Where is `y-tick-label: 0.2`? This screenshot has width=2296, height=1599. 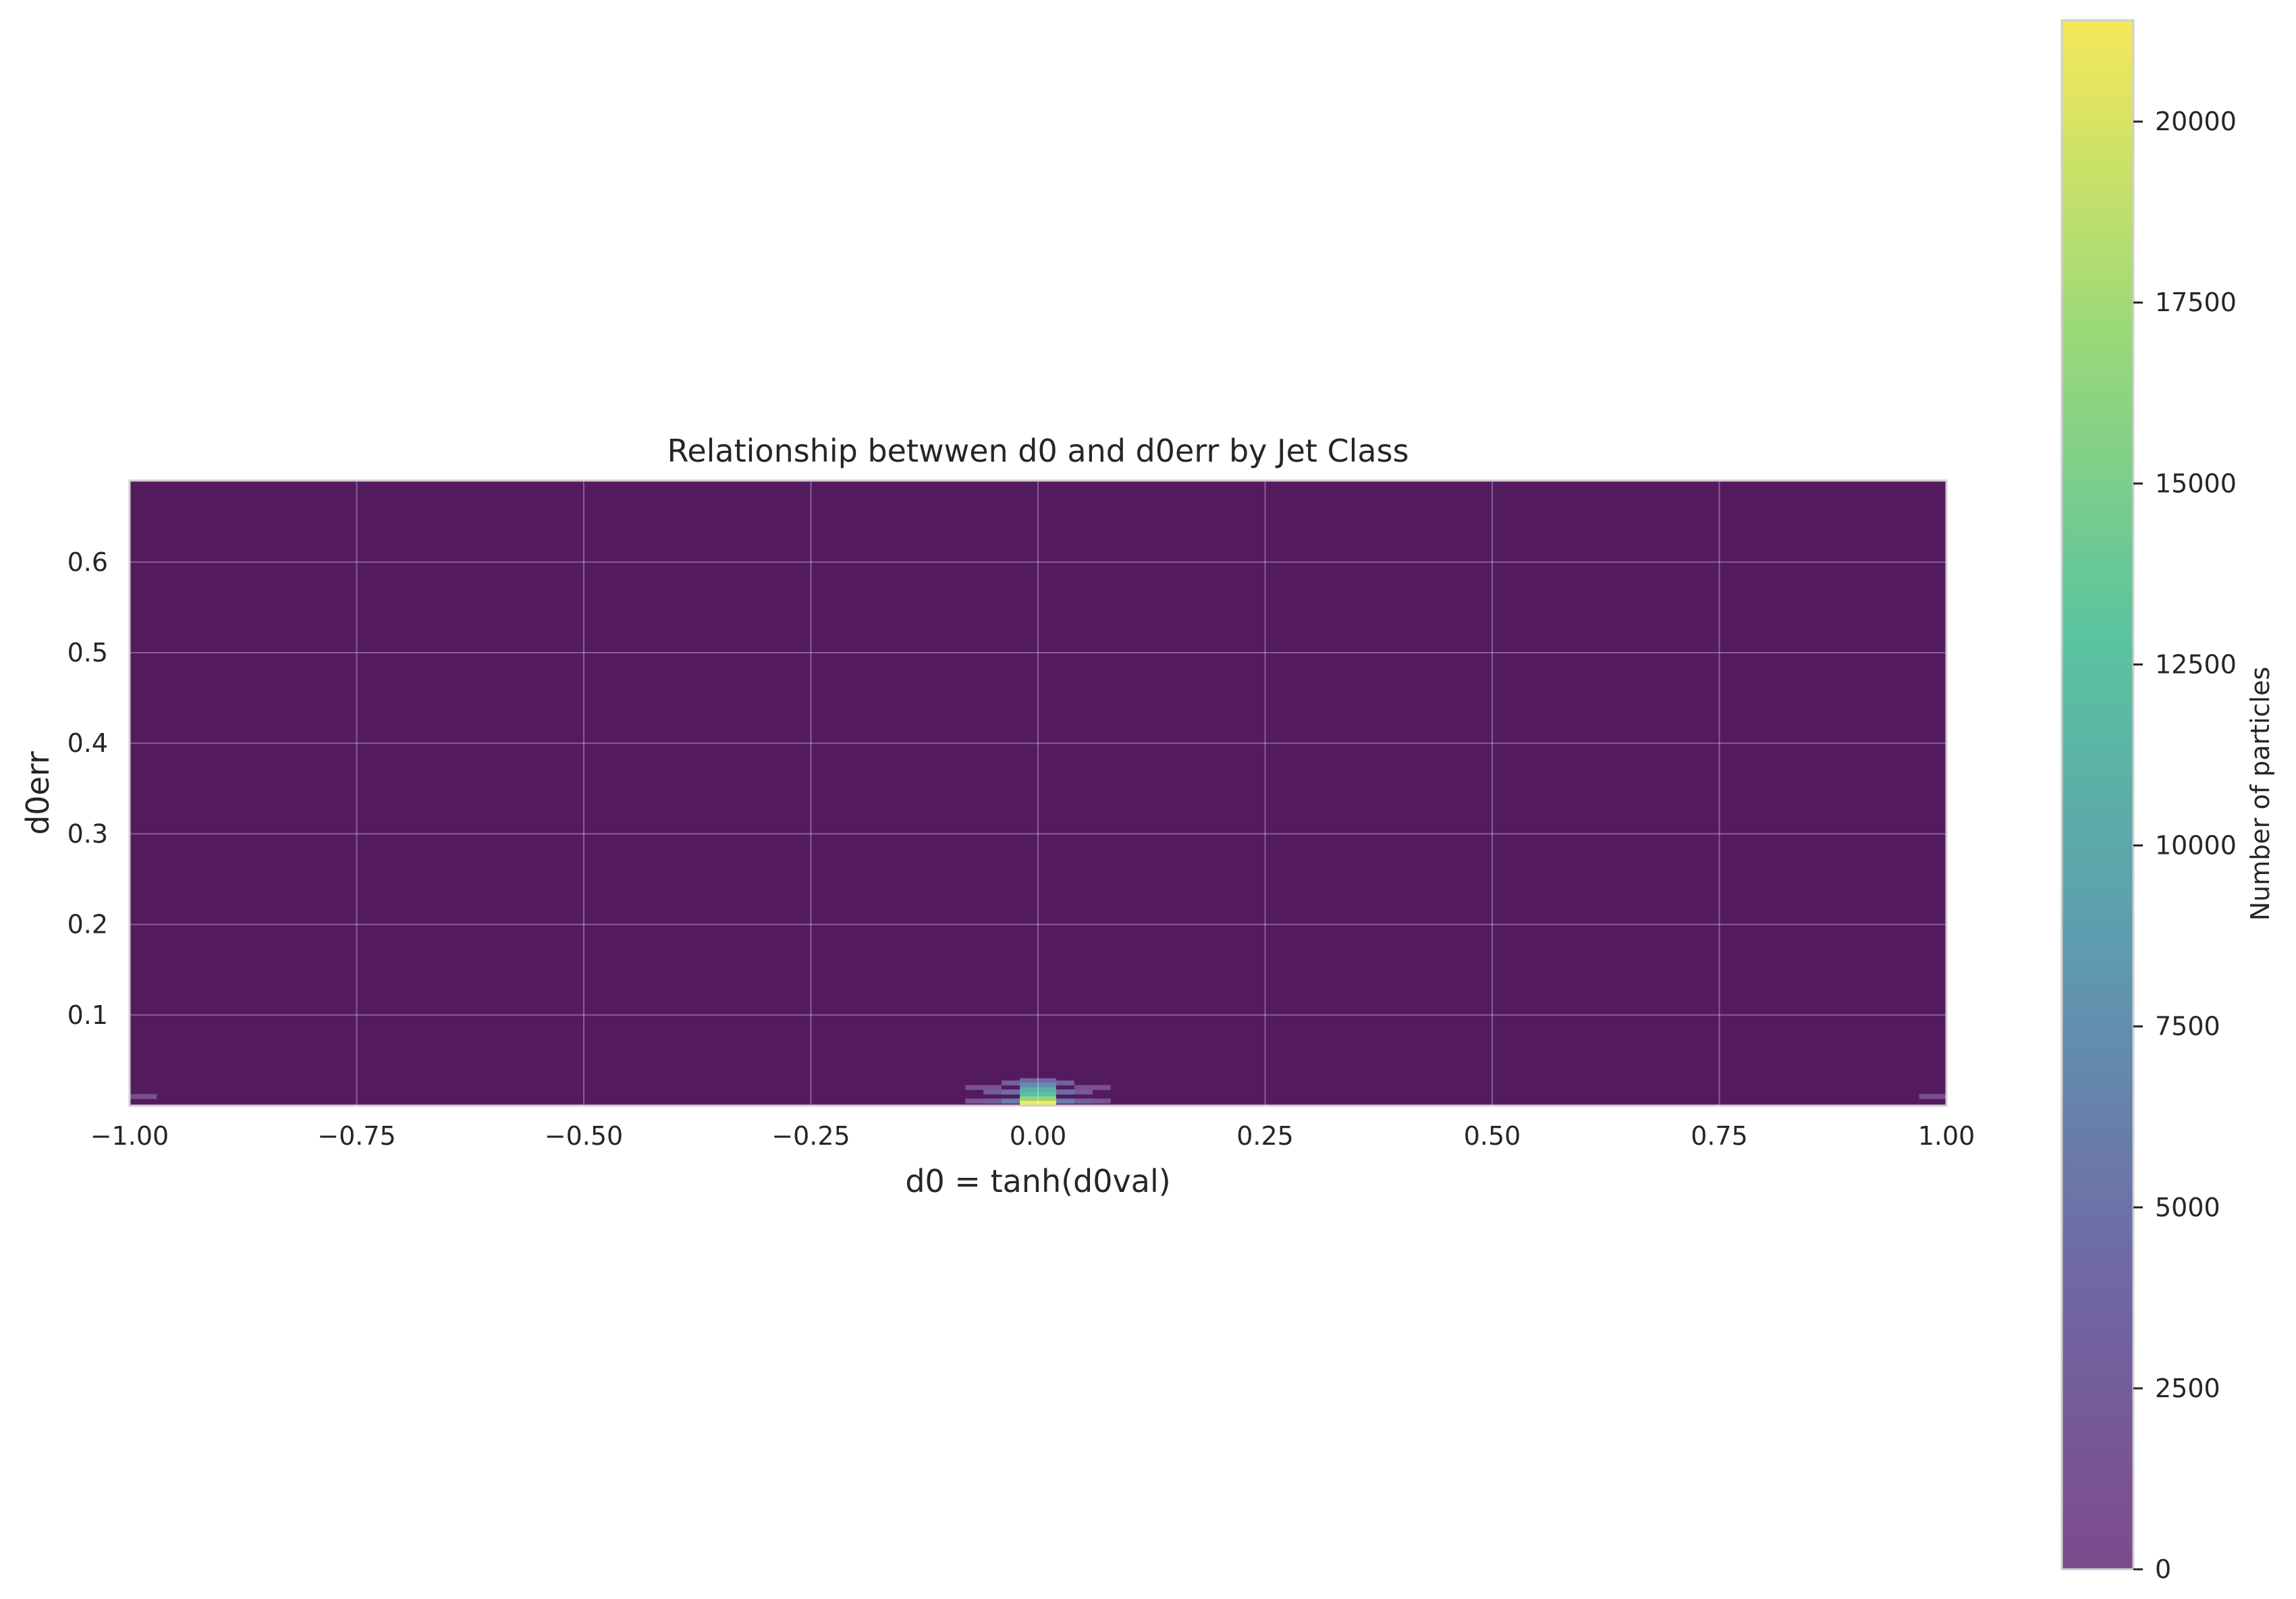
y-tick-label: 0.2 is located at coordinates (88, 925).